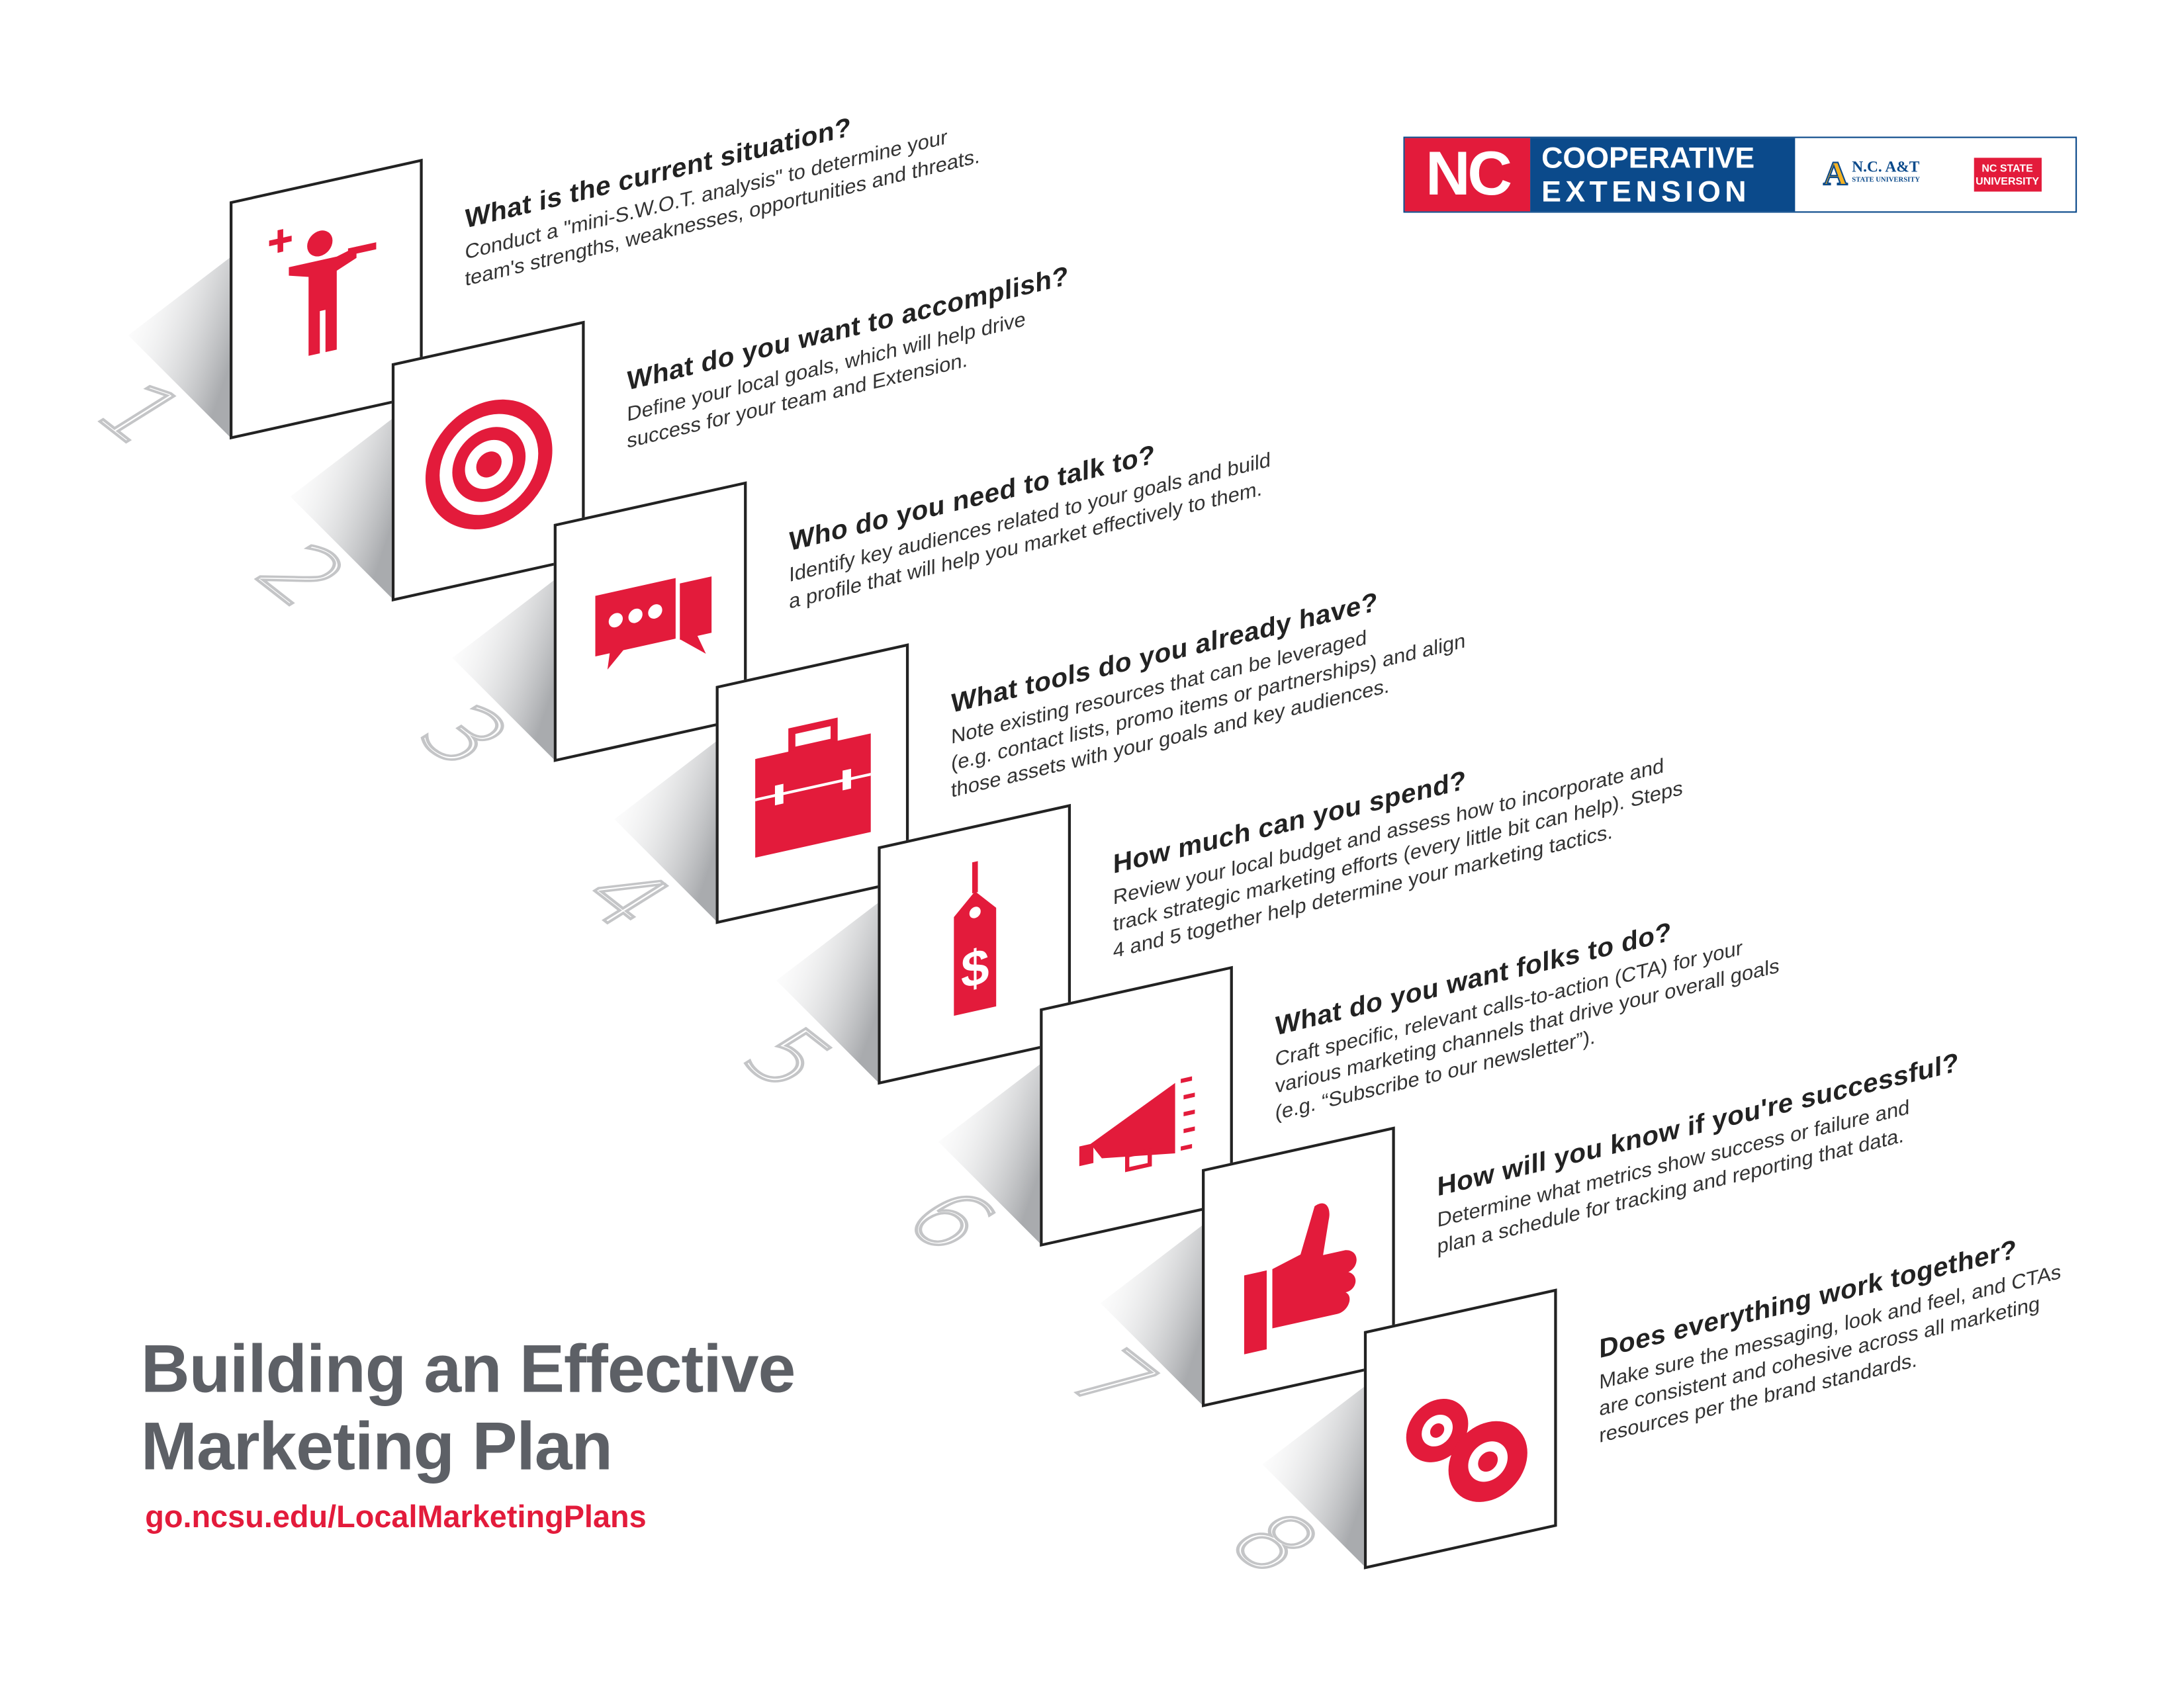 The height and width of the screenshot is (1688, 2184). I want to click on briefcase-icon, so click(813, 787).